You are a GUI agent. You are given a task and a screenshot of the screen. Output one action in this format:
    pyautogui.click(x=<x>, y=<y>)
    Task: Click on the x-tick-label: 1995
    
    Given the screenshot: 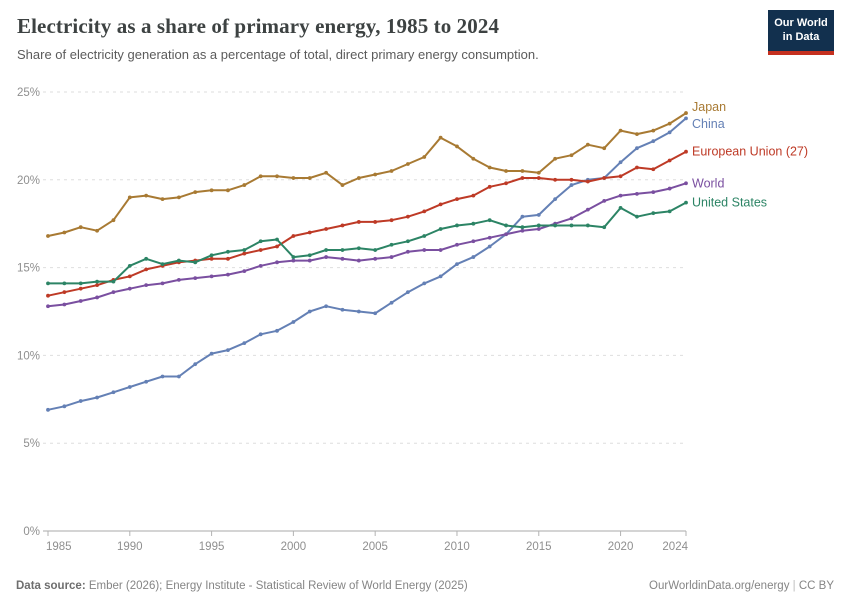 What is the action you would take?
    pyautogui.click(x=212, y=547)
    